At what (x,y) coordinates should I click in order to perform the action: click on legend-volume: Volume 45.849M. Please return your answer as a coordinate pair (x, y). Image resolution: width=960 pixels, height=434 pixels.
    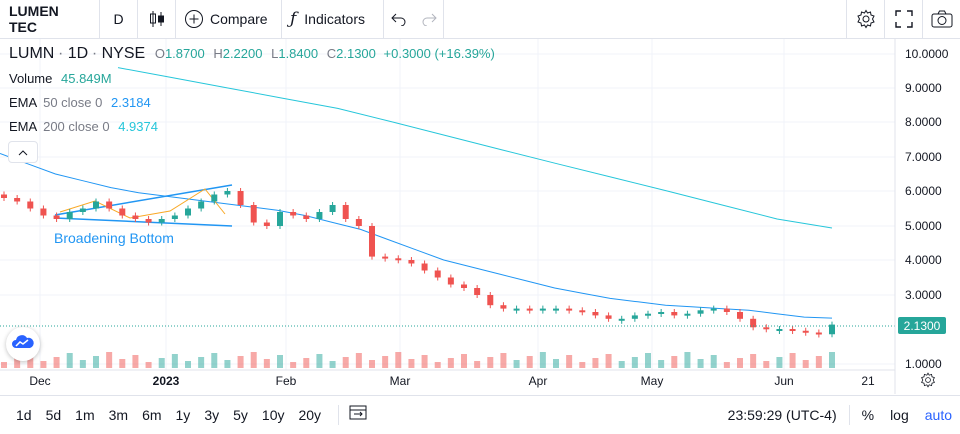
    Looking at the image, I should click on (60, 78).